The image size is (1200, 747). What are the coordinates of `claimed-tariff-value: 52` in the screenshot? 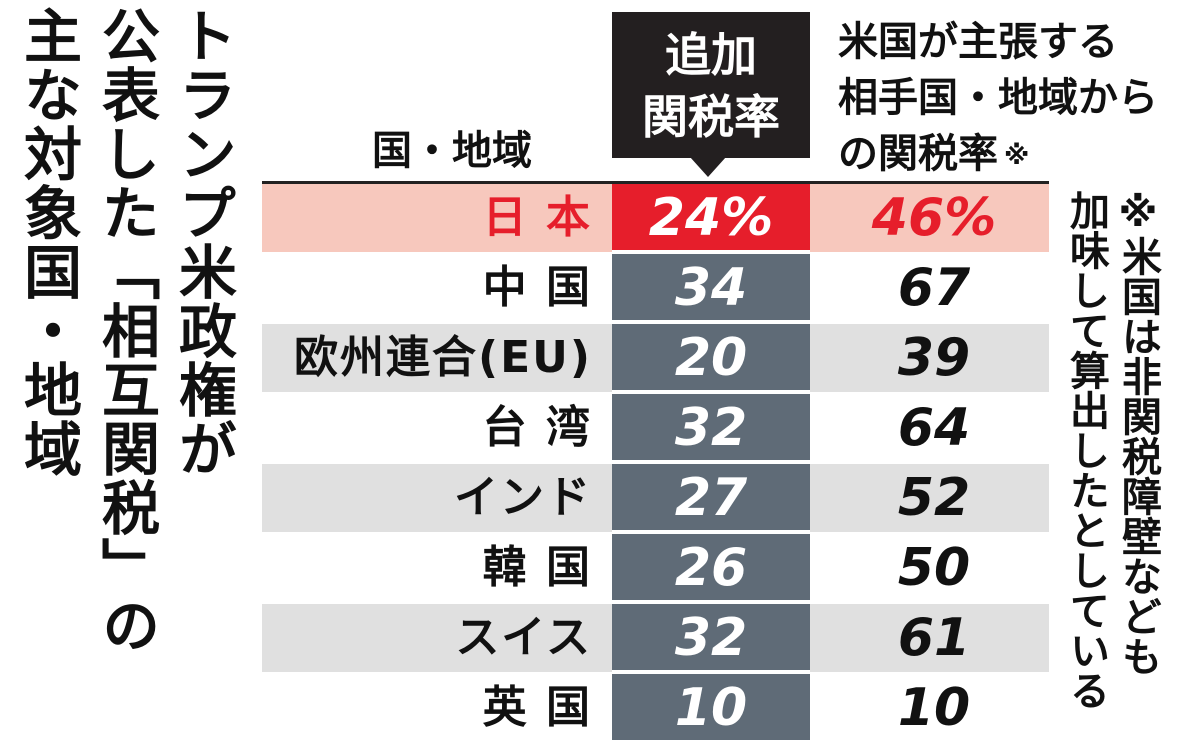 It's located at (934, 498).